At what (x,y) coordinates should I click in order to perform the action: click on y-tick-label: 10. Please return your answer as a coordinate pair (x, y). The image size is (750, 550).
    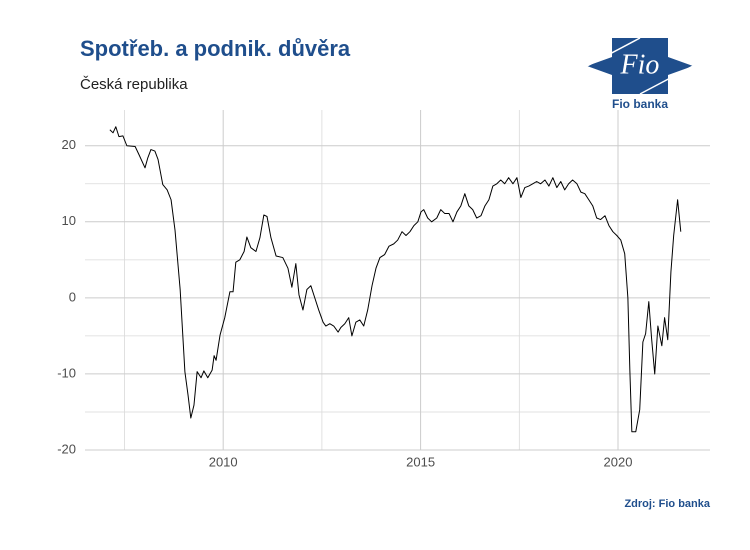
    Looking at the image, I should click on (69, 220).